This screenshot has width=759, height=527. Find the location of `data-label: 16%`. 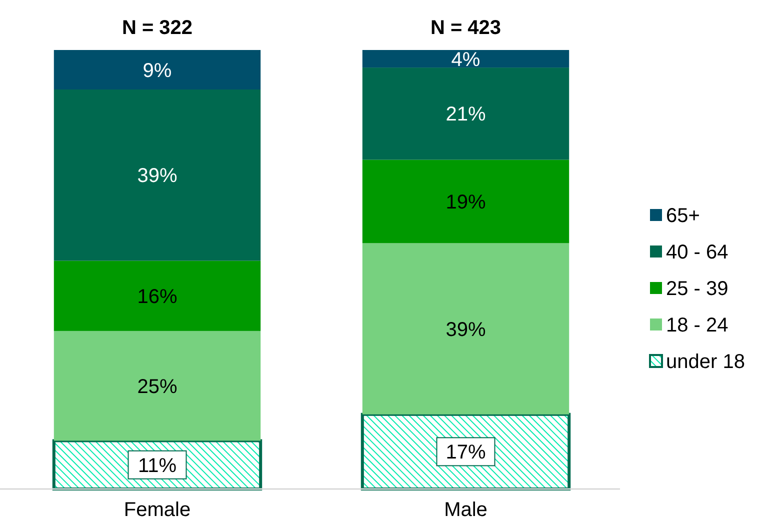

data-label: 16% is located at coordinates (157, 297).